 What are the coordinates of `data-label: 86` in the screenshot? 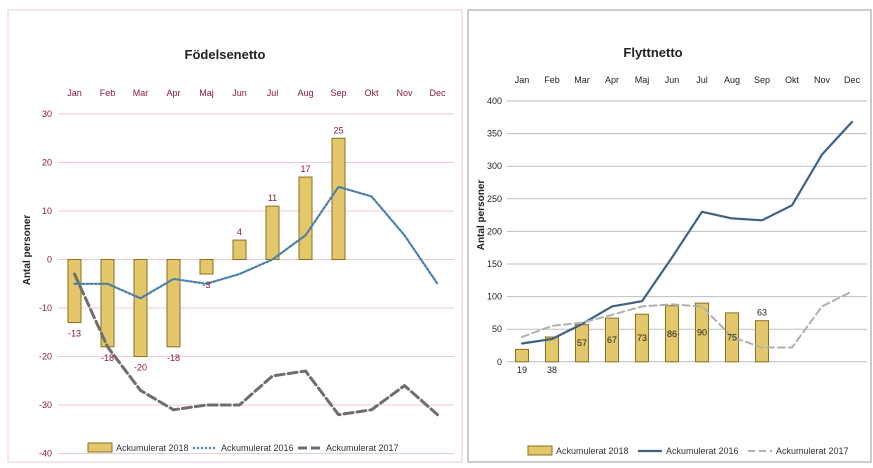 It's located at (672, 334).